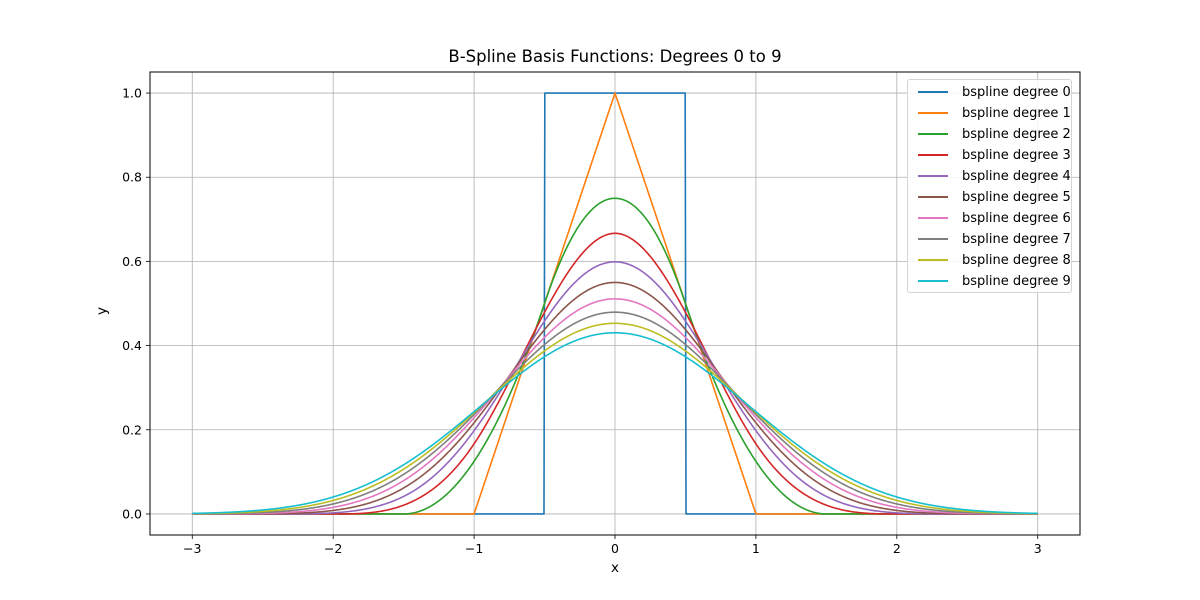 This screenshot has height=600, width=1200. What do you see at coordinates (132, 345) in the screenshot?
I see `y-tick-label: 0.4` at bounding box center [132, 345].